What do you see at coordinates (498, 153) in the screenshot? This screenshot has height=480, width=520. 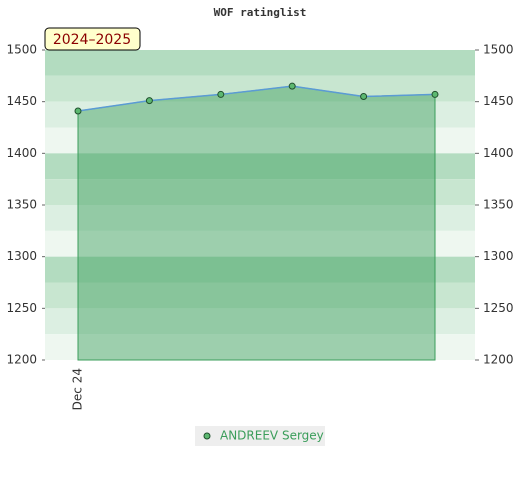 I see `y2-tick-label: 1400` at bounding box center [498, 153].